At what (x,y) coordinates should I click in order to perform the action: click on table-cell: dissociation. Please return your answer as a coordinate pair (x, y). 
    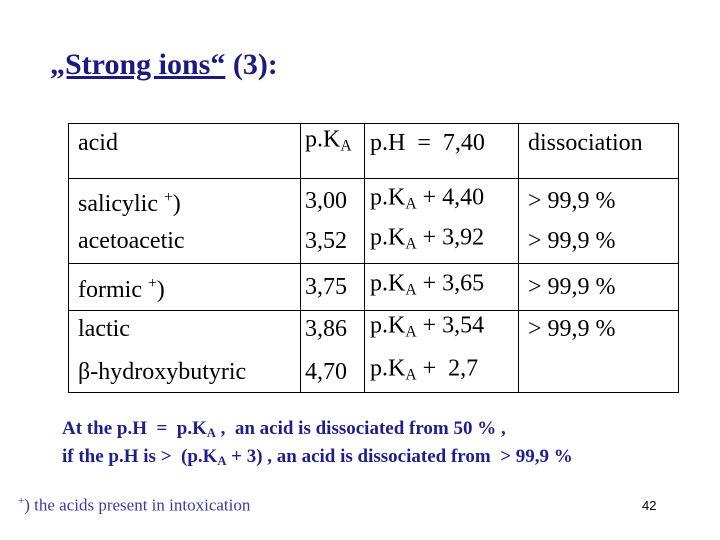
    Looking at the image, I should click on (585, 143).